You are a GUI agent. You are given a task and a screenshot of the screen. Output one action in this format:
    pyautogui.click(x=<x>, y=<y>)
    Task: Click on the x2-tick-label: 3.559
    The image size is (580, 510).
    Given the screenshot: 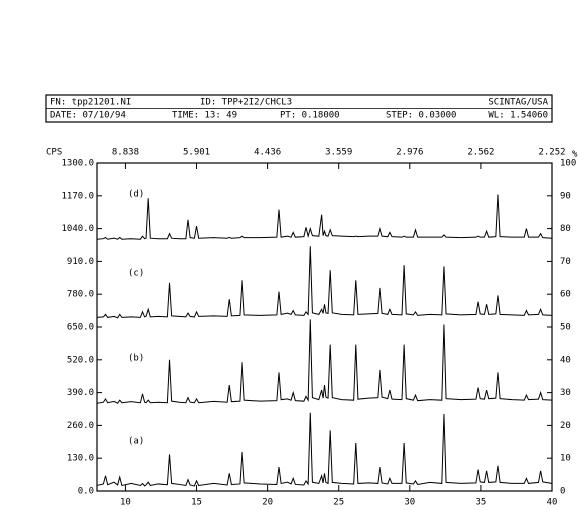 What is the action you would take?
    pyautogui.click(x=338, y=153)
    